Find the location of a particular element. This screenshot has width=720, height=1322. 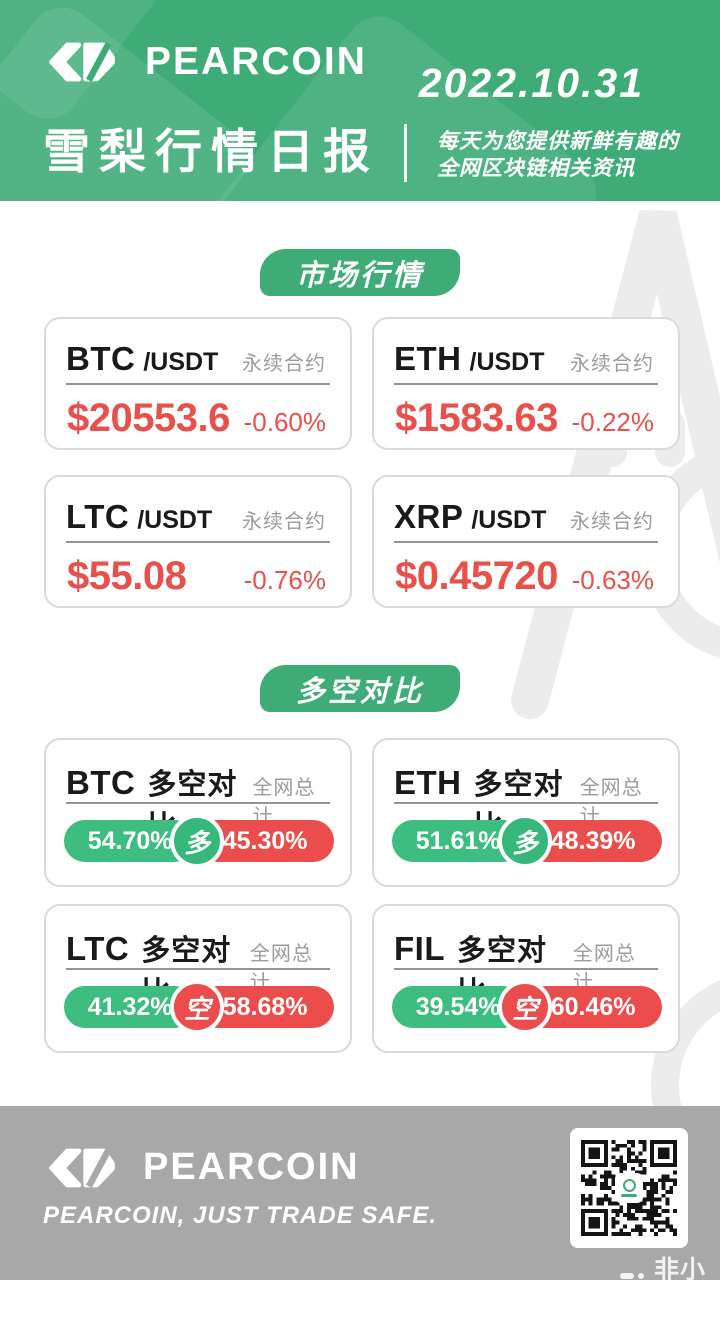

market-card-xrp: XRP /USDT 永续合约 $0.45720 -0.63% is located at coordinates (526, 541).